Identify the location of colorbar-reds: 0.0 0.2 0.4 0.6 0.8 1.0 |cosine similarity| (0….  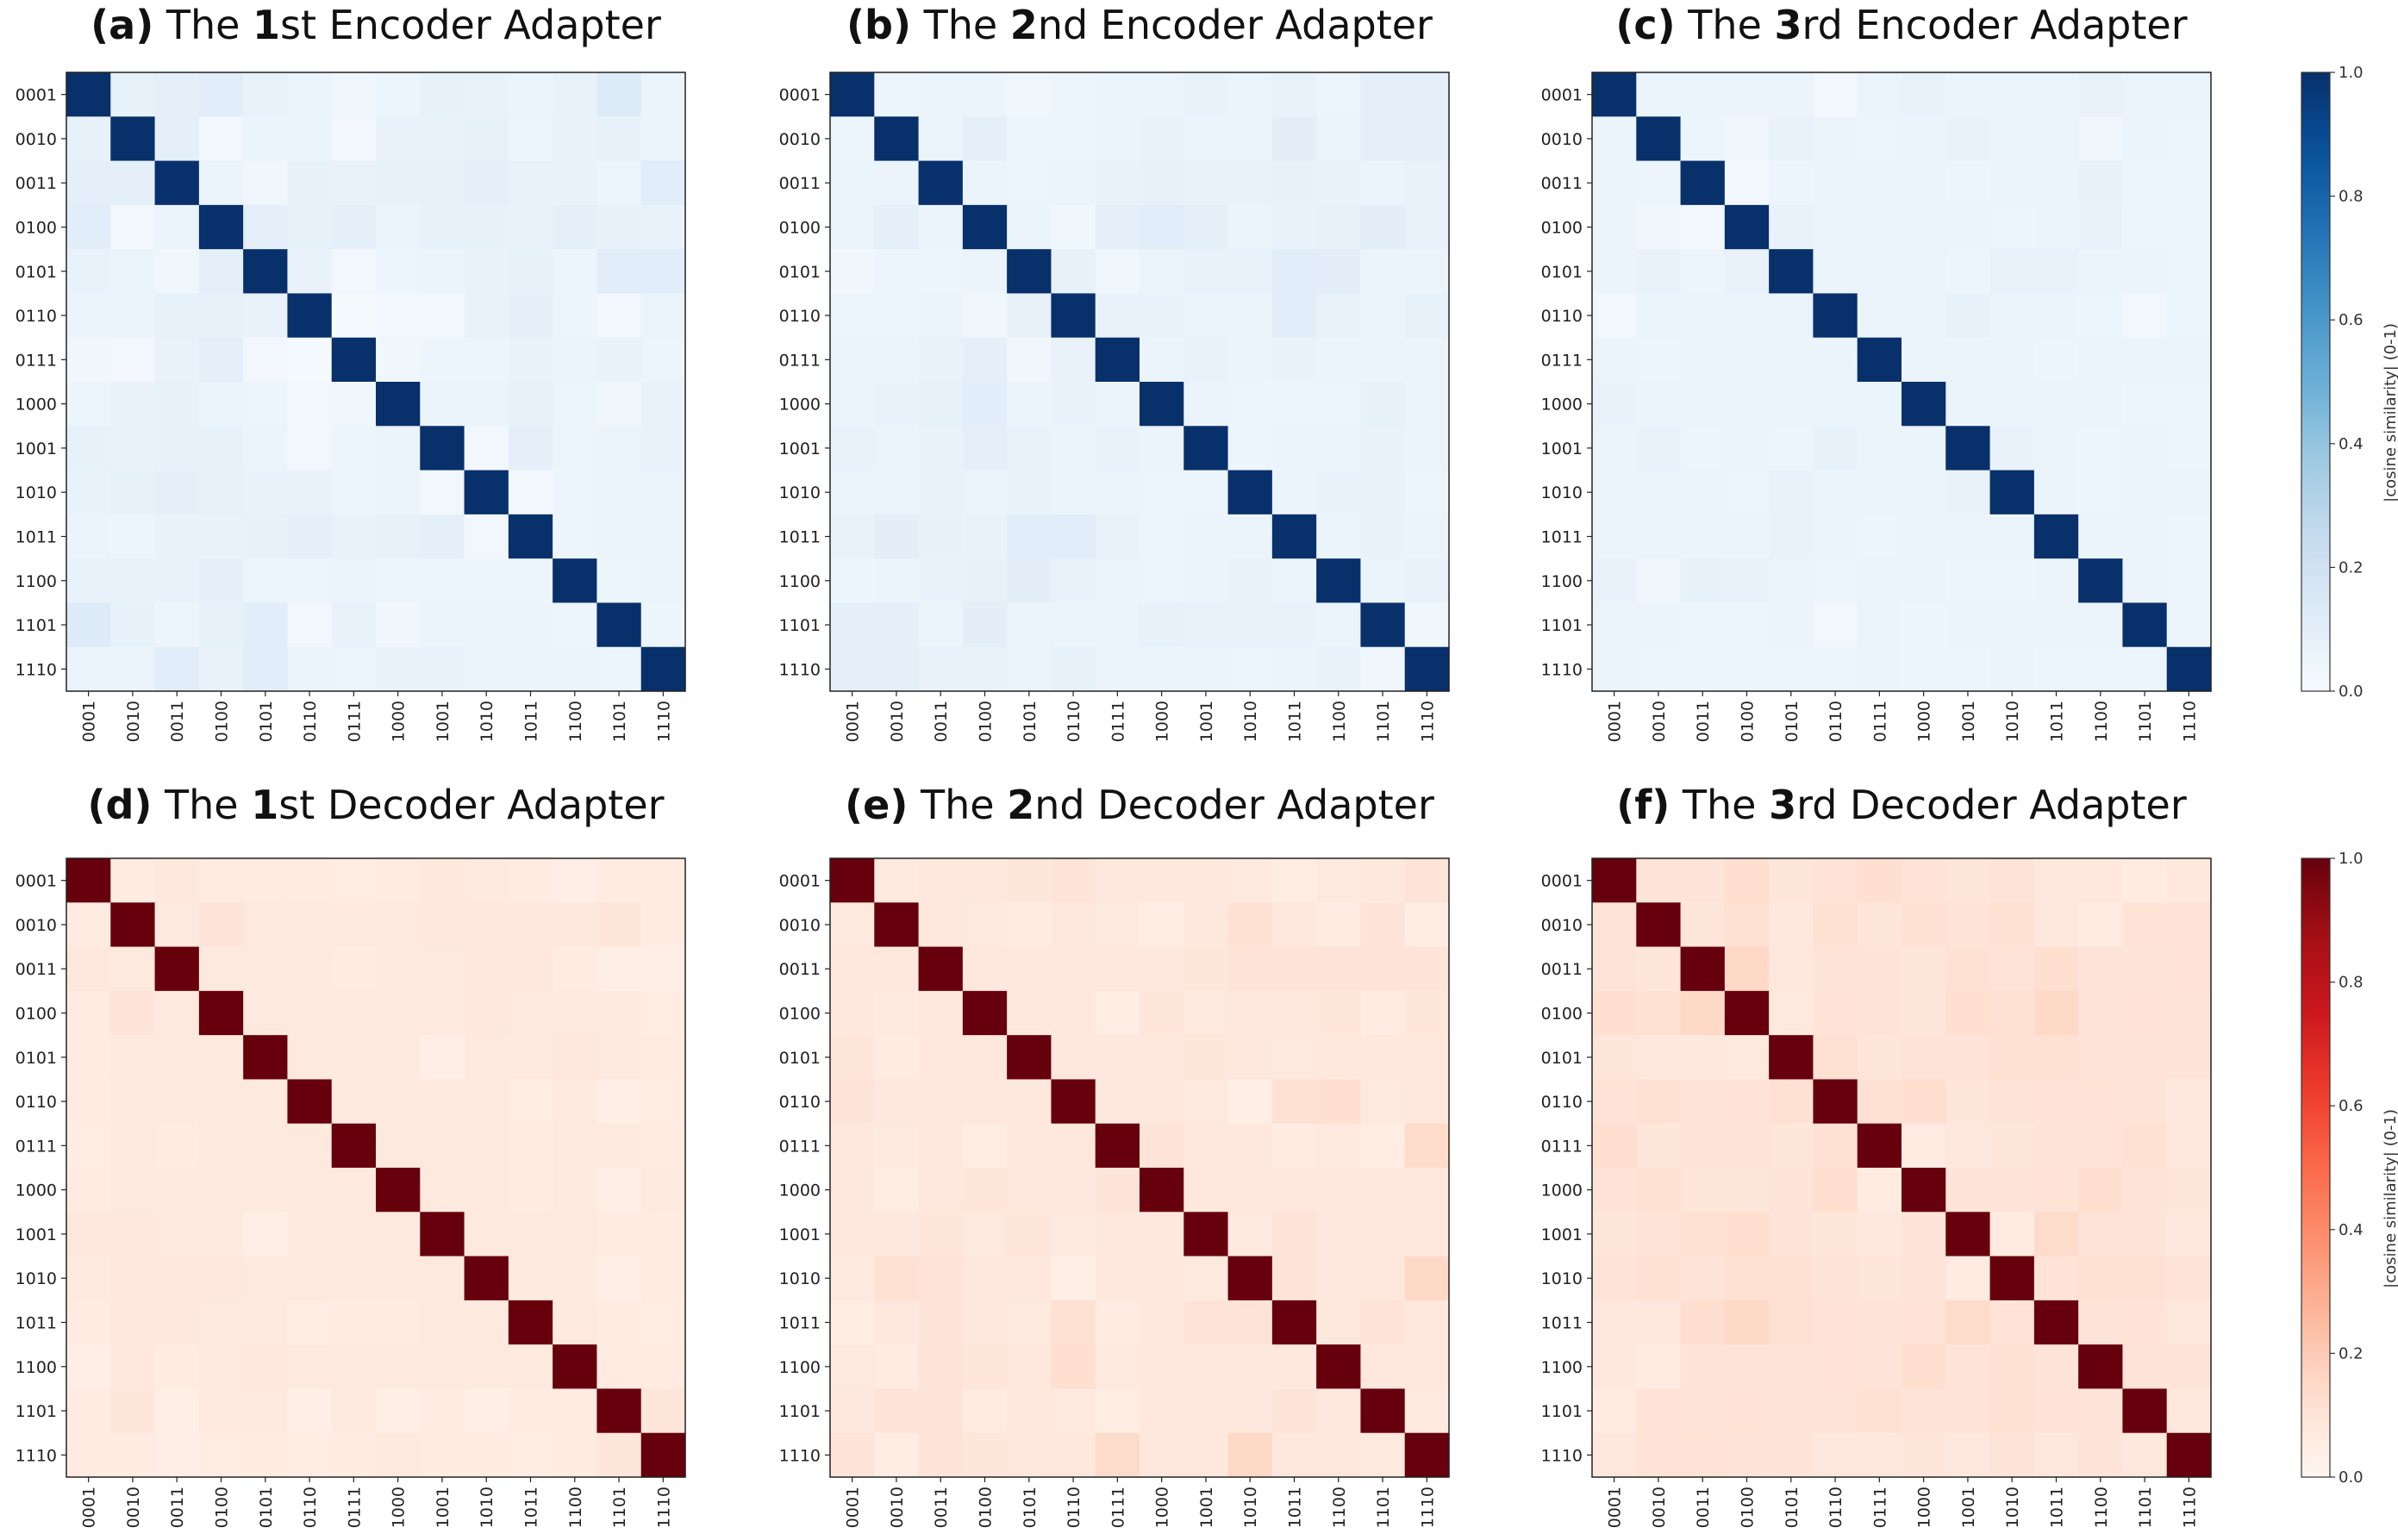
(2349, 1168).